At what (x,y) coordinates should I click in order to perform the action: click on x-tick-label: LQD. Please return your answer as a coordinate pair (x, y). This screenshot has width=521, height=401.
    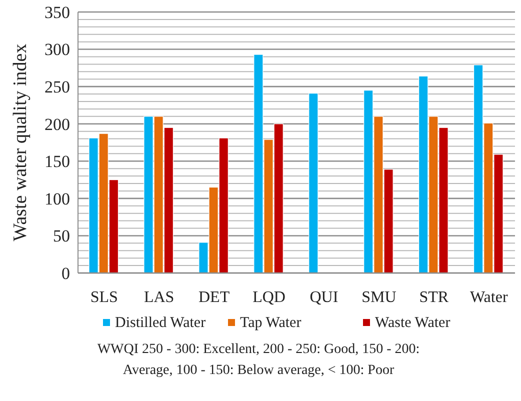
    Looking at the image, I should click on (269, 297).